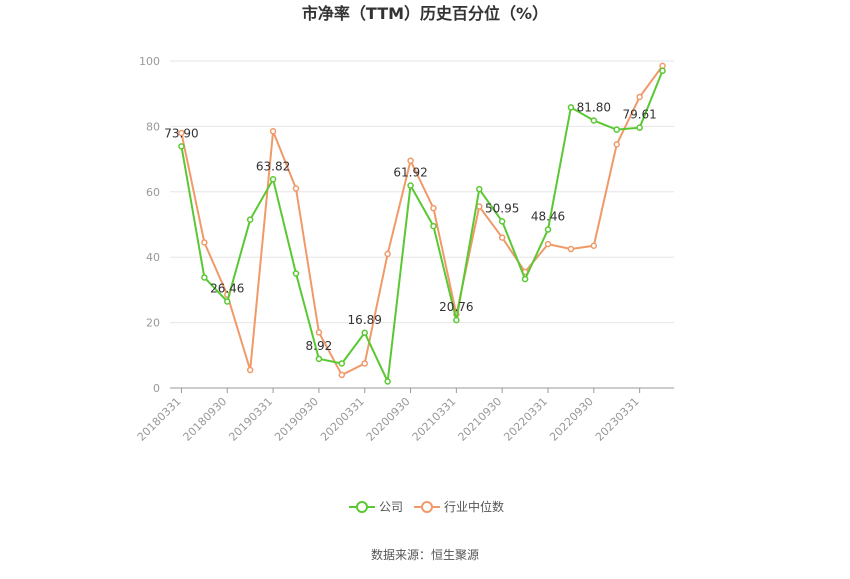 This screenshot has height=579, width=850. What do you see at coordinates (342, 419) in the screenshot?
I see `x-tick-label: 20200331` at bounding box center [342, 419].